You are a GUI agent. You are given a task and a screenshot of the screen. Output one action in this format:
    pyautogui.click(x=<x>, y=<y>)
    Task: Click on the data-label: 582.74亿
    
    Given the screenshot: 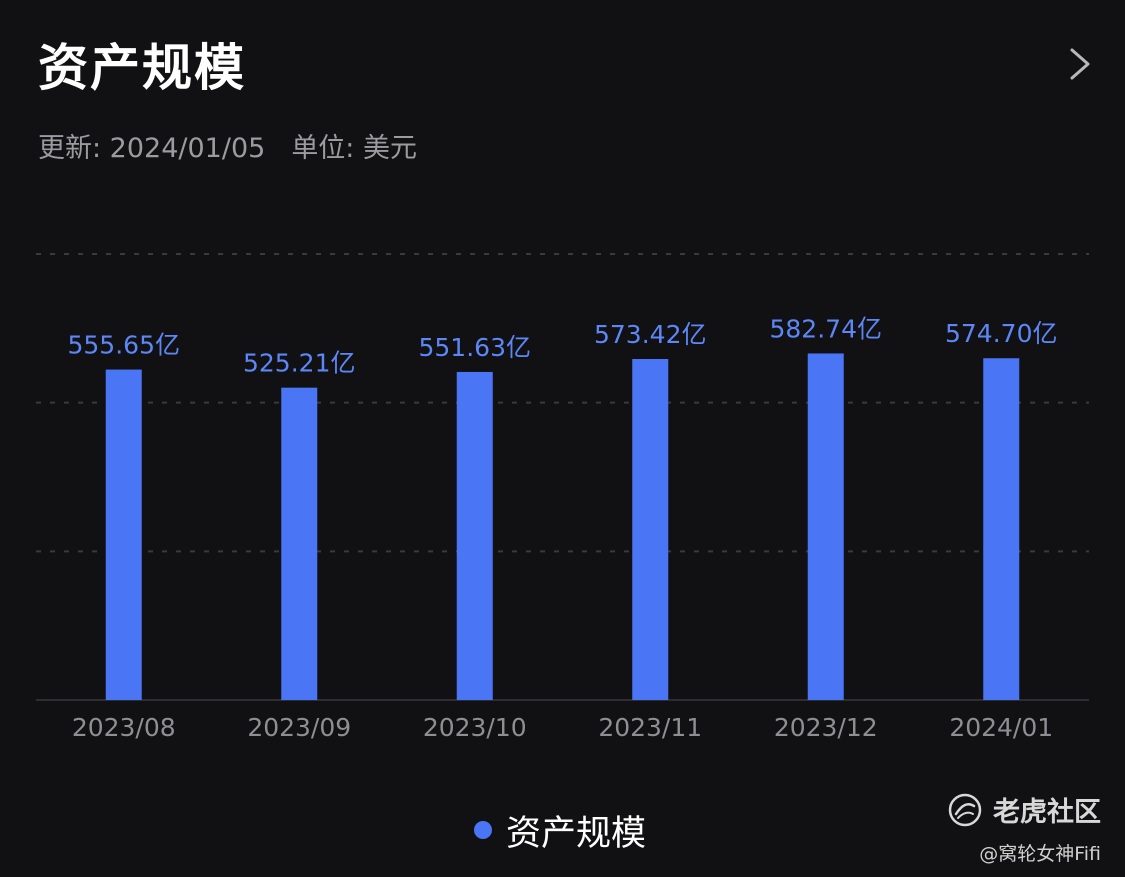 What is the action you would take?
    pyautogui.click(x=826, y=328)
    